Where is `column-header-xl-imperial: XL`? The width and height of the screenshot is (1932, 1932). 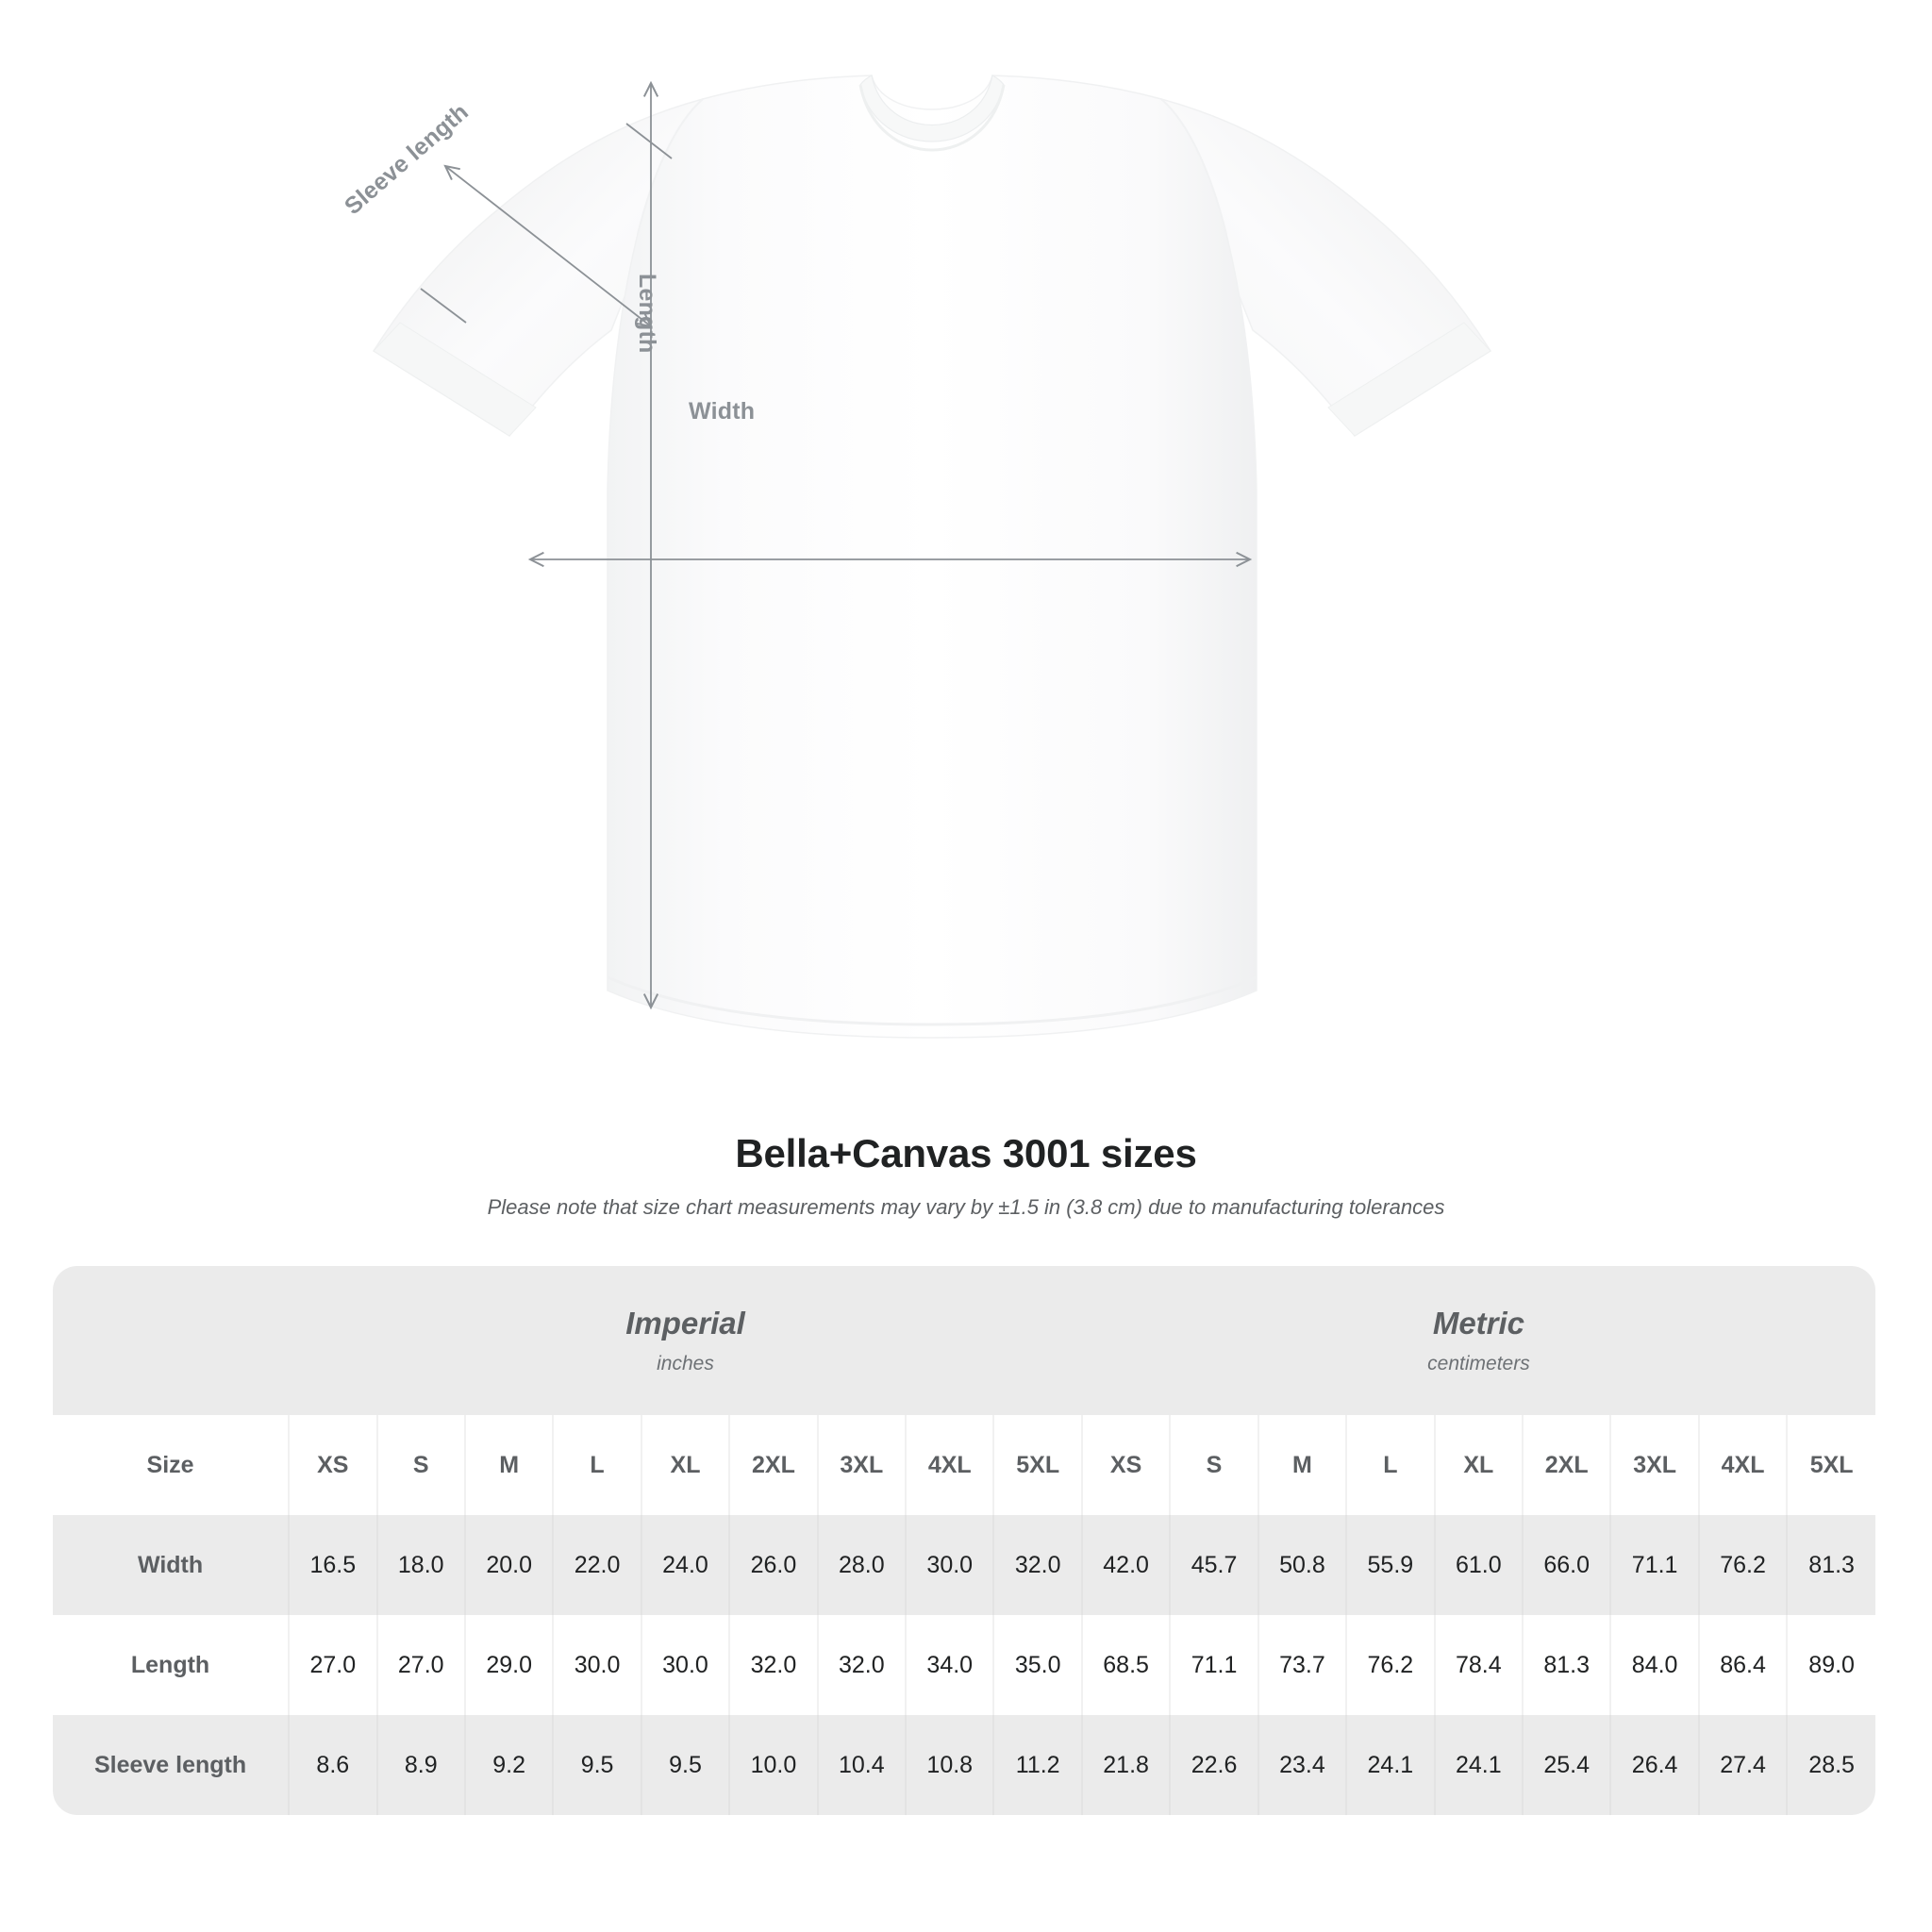
column-header-xl-imperial: XL is located at coordinates (685, 1465).